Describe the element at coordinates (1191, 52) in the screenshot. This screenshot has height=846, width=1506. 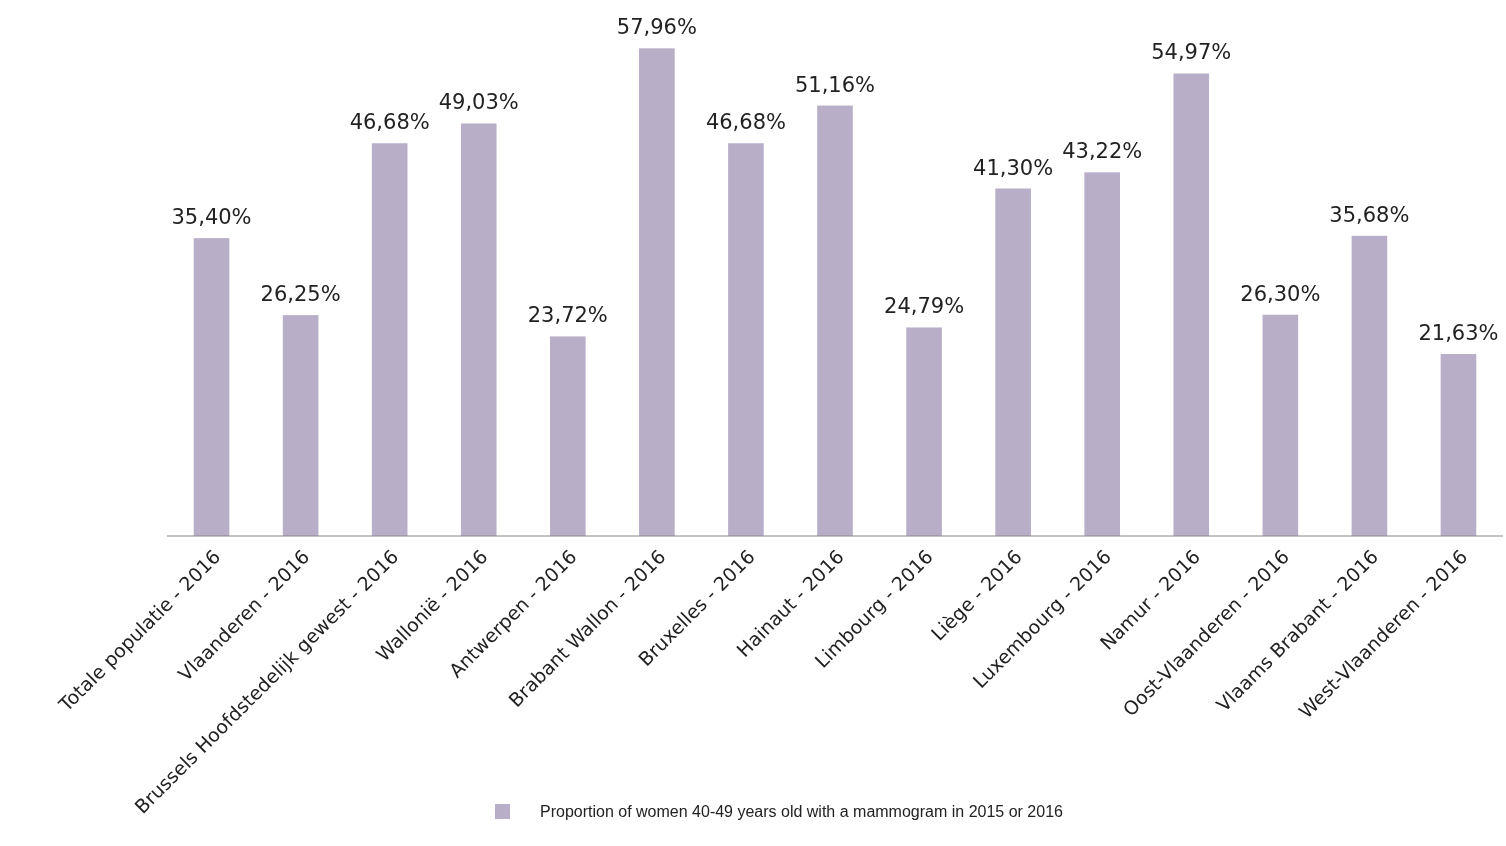
I see `data-label: 54,97%` at that location.